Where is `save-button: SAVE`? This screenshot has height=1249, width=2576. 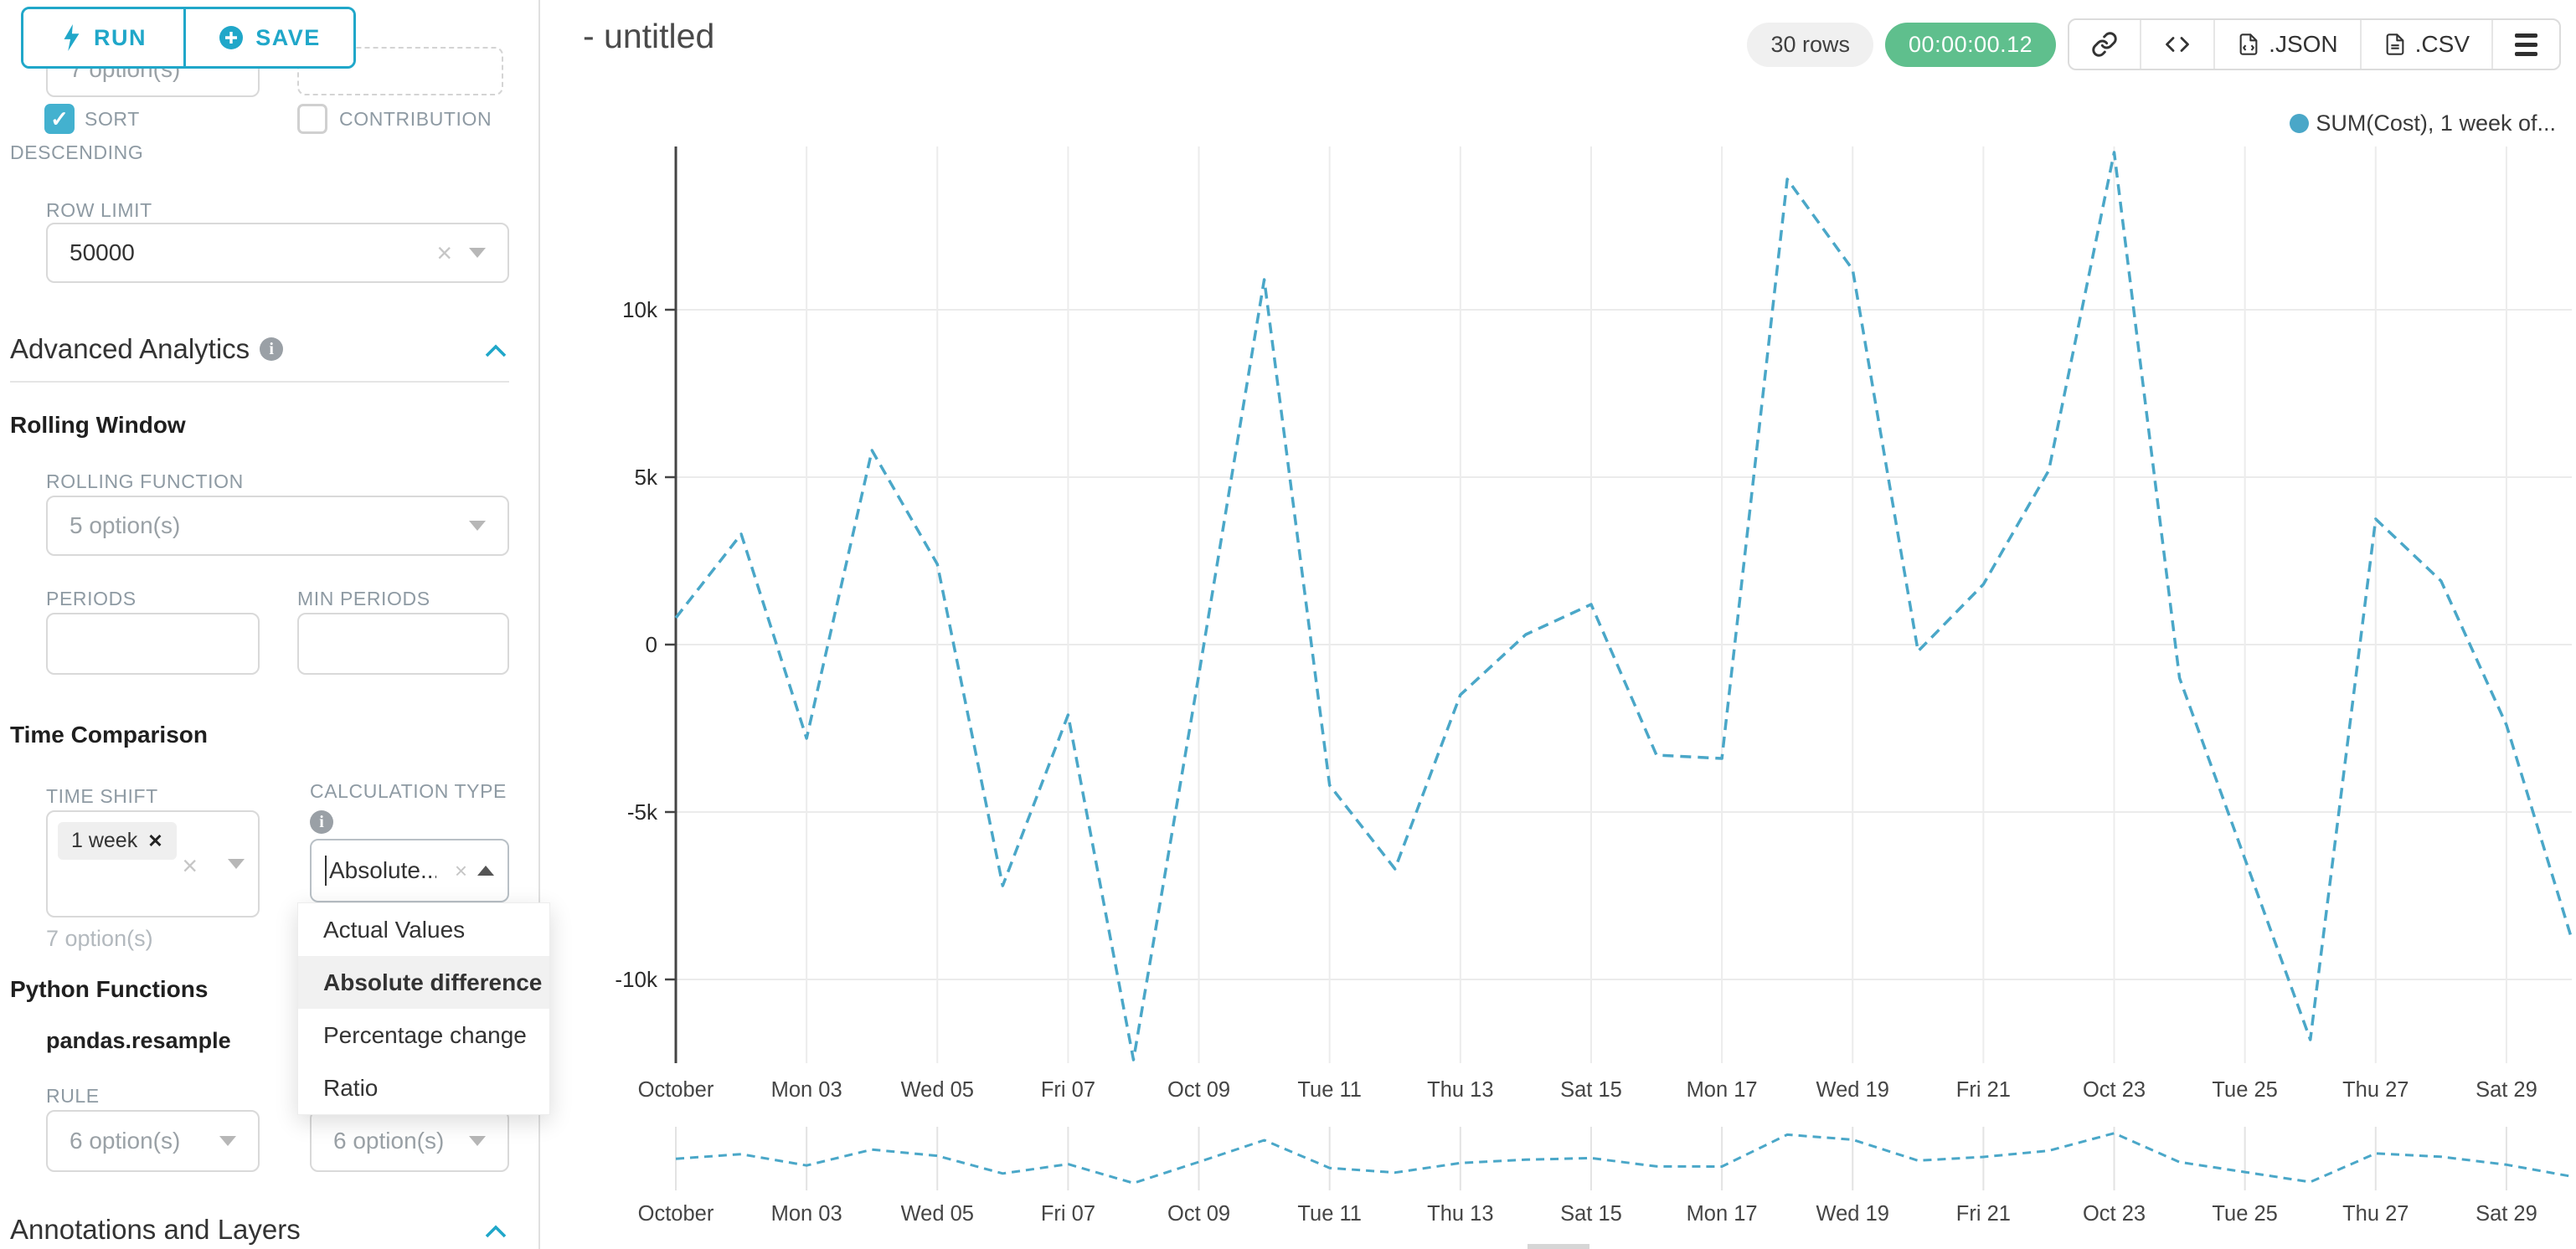 save-button: SAVE is located at coordinates (269, 37).